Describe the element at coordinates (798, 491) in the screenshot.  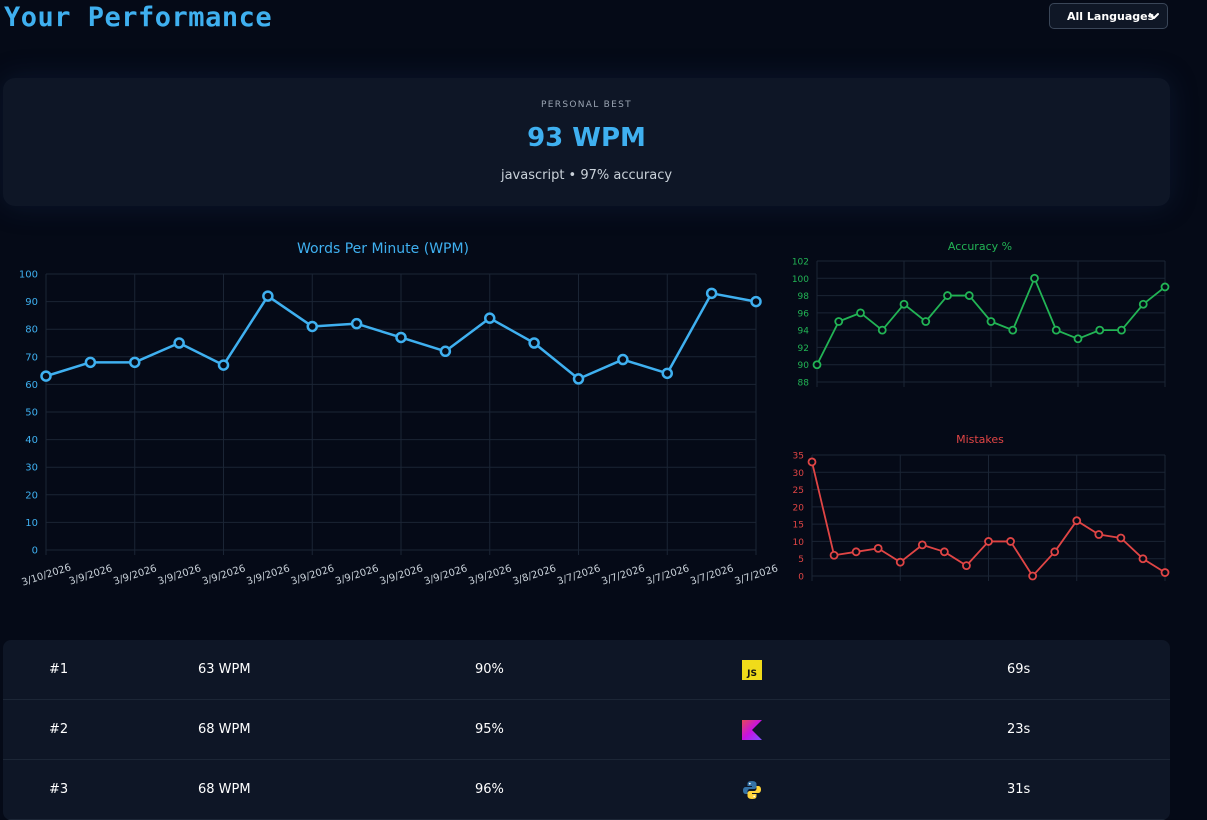
I see `y-tick-label: 25` at that location.